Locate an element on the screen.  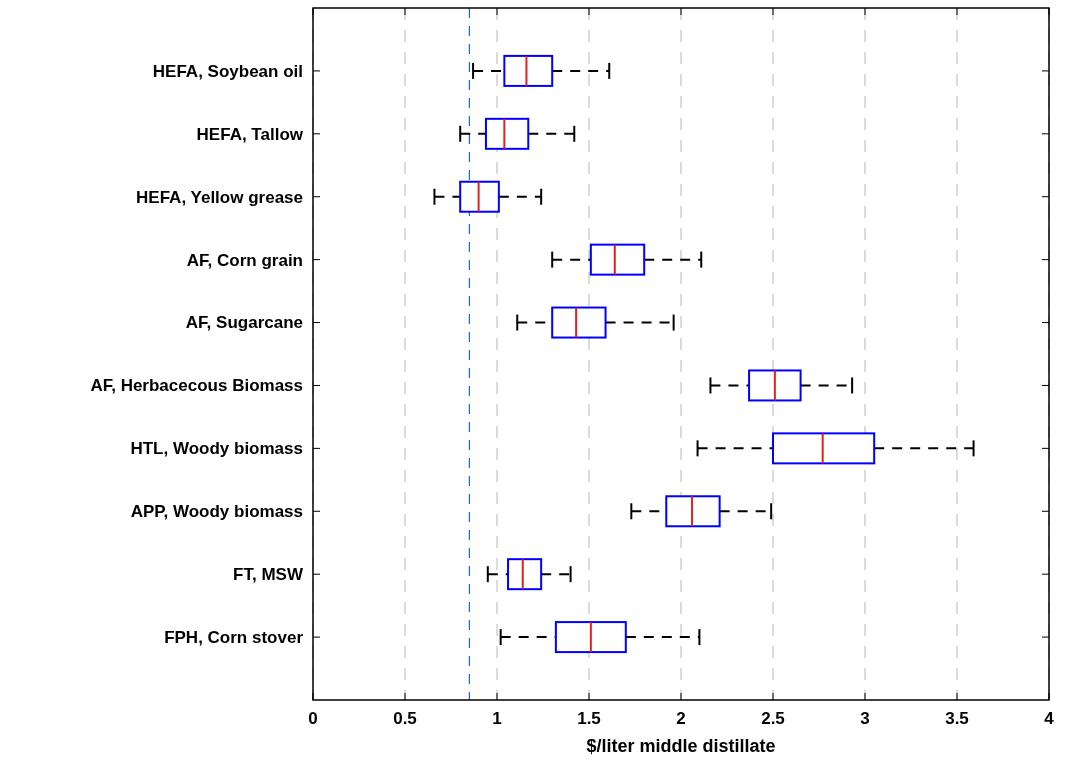
x-tick-label: 3 is located at coordinates (865, 718).